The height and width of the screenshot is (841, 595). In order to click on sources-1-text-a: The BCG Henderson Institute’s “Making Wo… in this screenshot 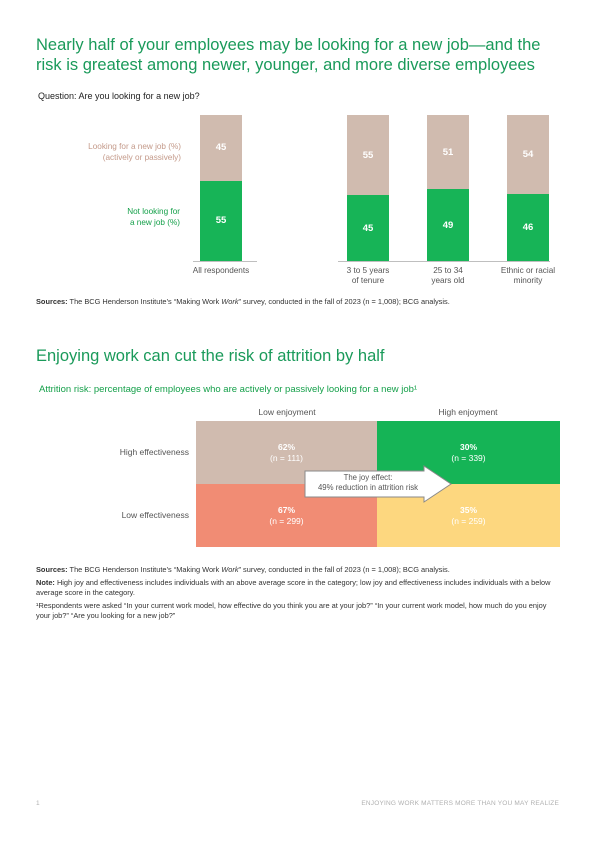, I will do `click(144, 301)`.